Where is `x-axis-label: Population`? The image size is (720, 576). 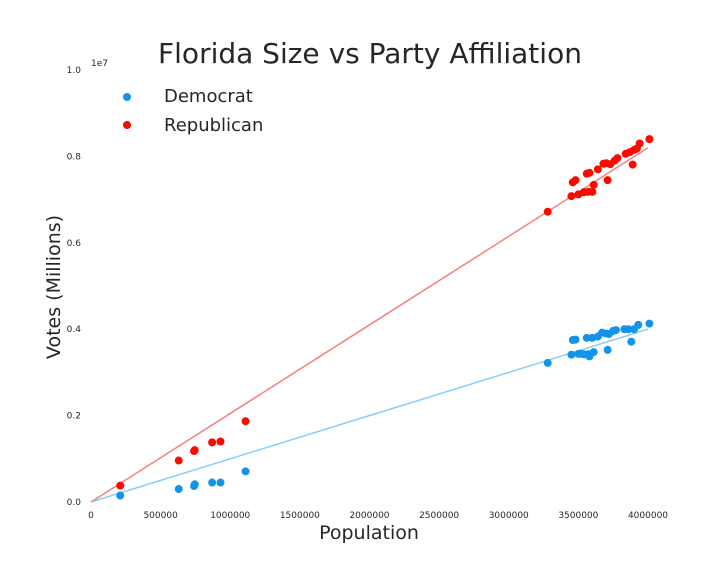
x-axis-label: Population is located at coordinates (369, 533).